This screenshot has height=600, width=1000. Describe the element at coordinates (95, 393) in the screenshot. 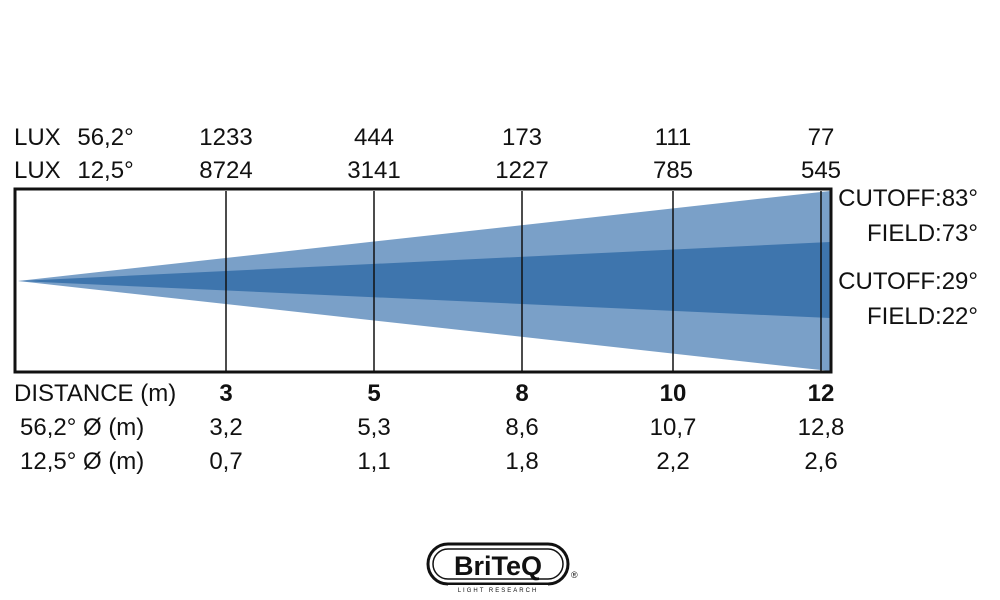

I see `distance-label: DISTANCE (m)` at that location.